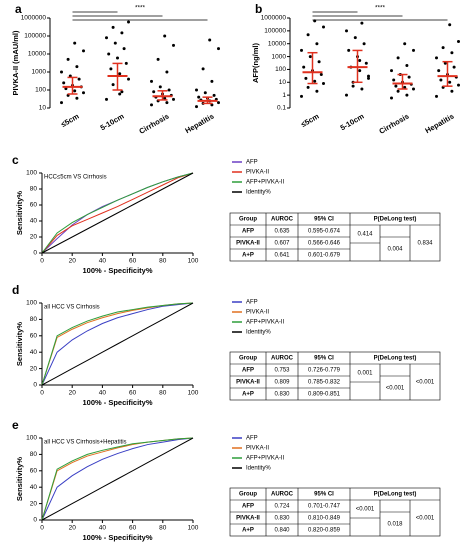 The image size is (474, 543). I want to click on x-axis-label: 100% - Specificity%, so click(117, 270).